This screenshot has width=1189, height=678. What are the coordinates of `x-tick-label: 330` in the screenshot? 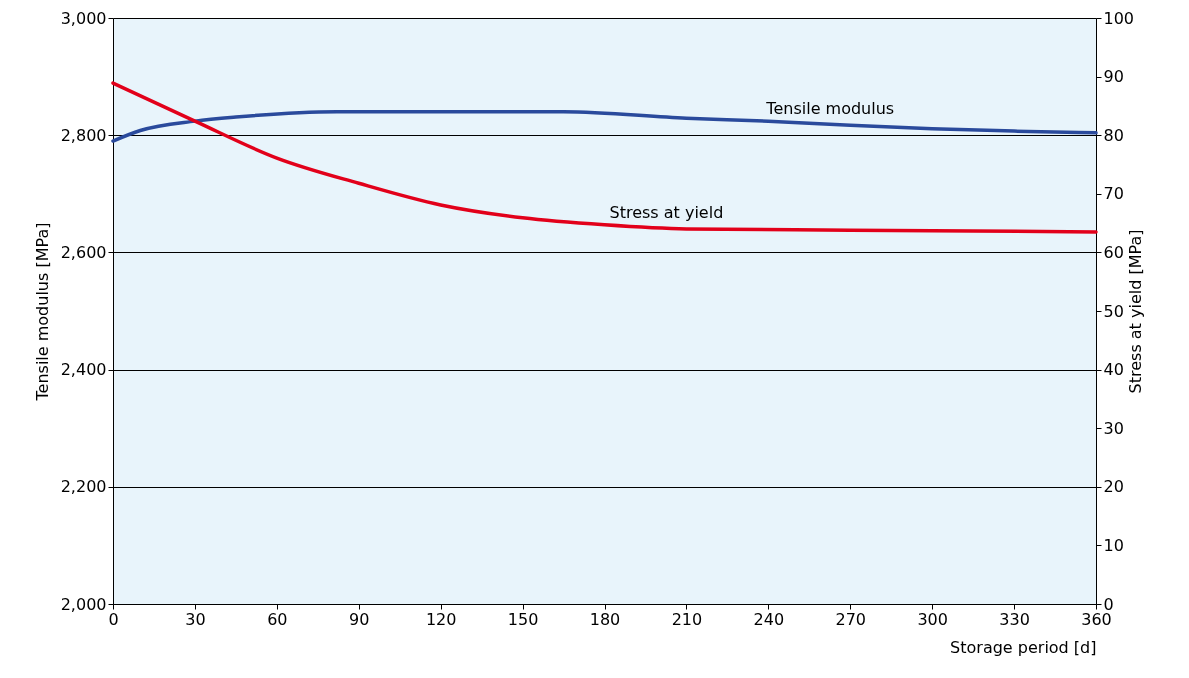 It's located at (1014, 619).